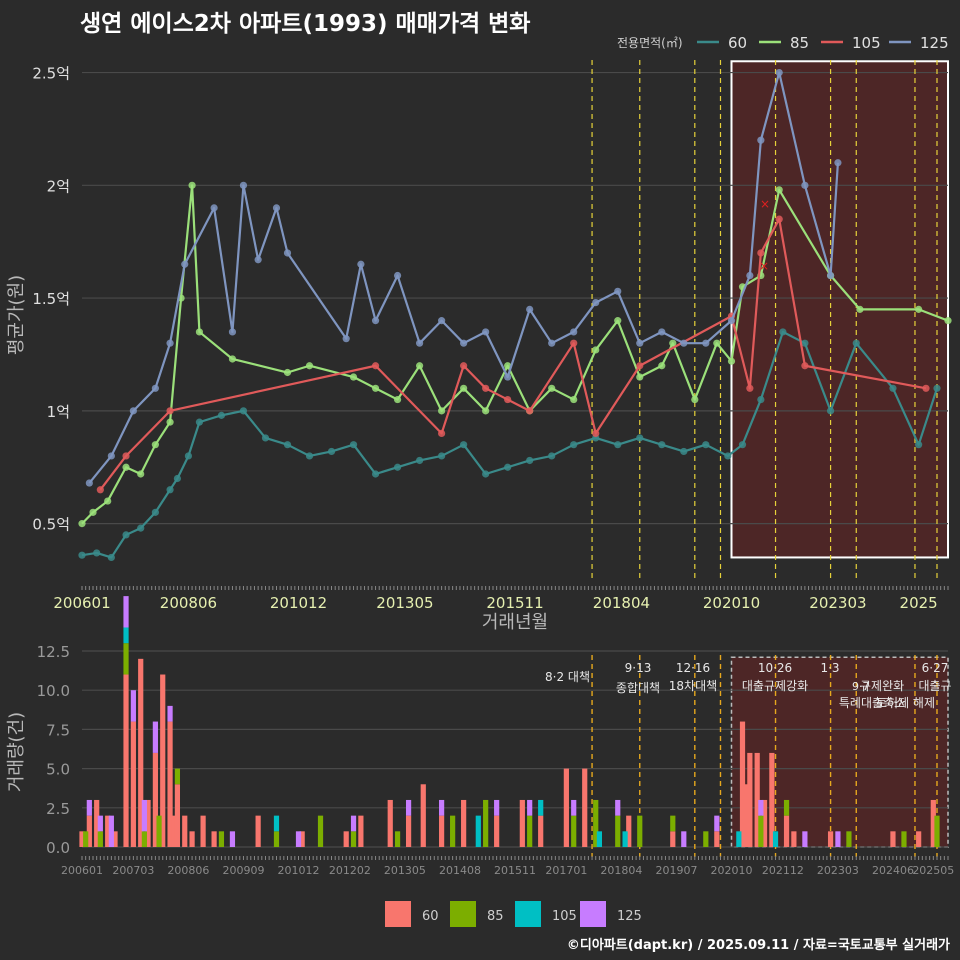  What do you see at coordinates (16, 315) in the screenshot?
I see `y-axis-title: 평균가(원)` at bounding box center [16, 315].